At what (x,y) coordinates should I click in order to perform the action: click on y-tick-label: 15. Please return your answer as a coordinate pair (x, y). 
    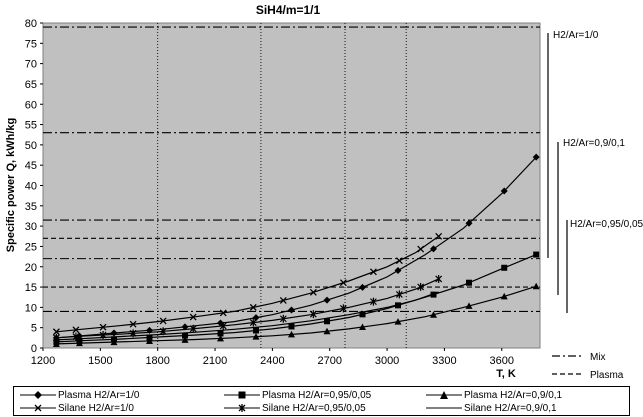
    Looking at the image, I should click on (31, 288).